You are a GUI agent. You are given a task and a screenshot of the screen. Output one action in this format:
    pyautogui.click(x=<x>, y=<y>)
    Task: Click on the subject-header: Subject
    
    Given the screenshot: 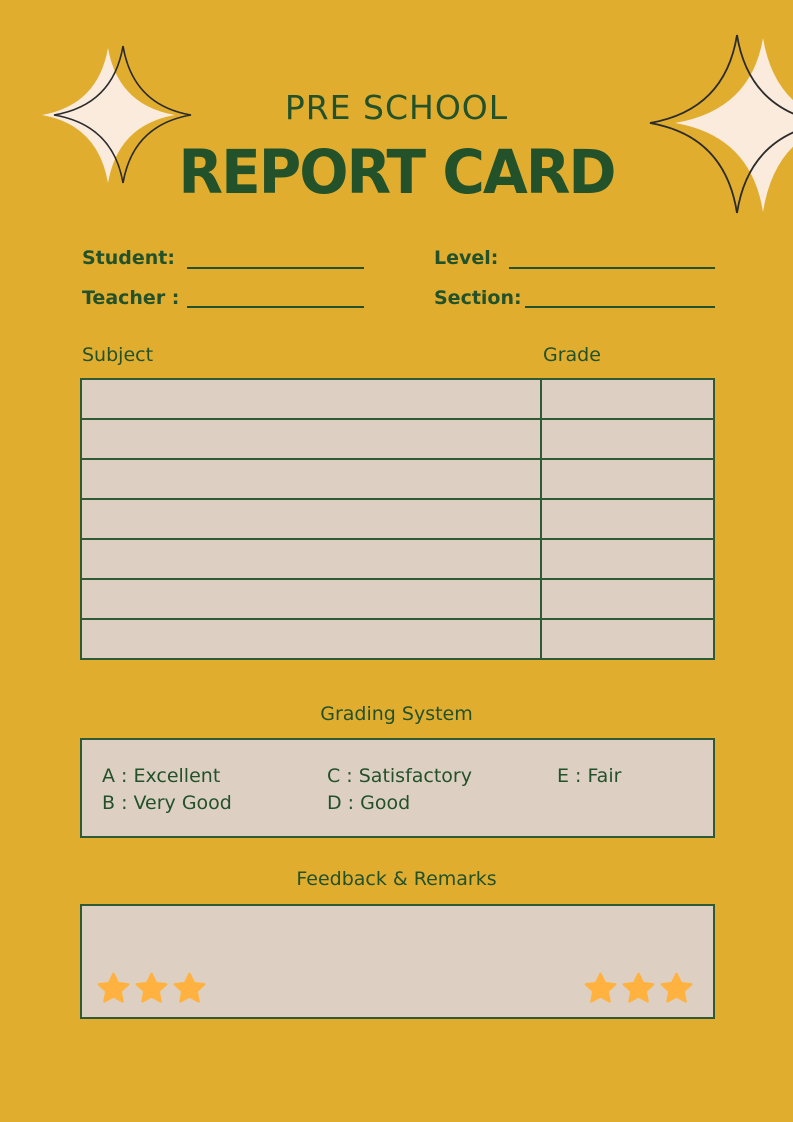 What is the action you would take?
    pyautogui.click(x=118, y=355)
    